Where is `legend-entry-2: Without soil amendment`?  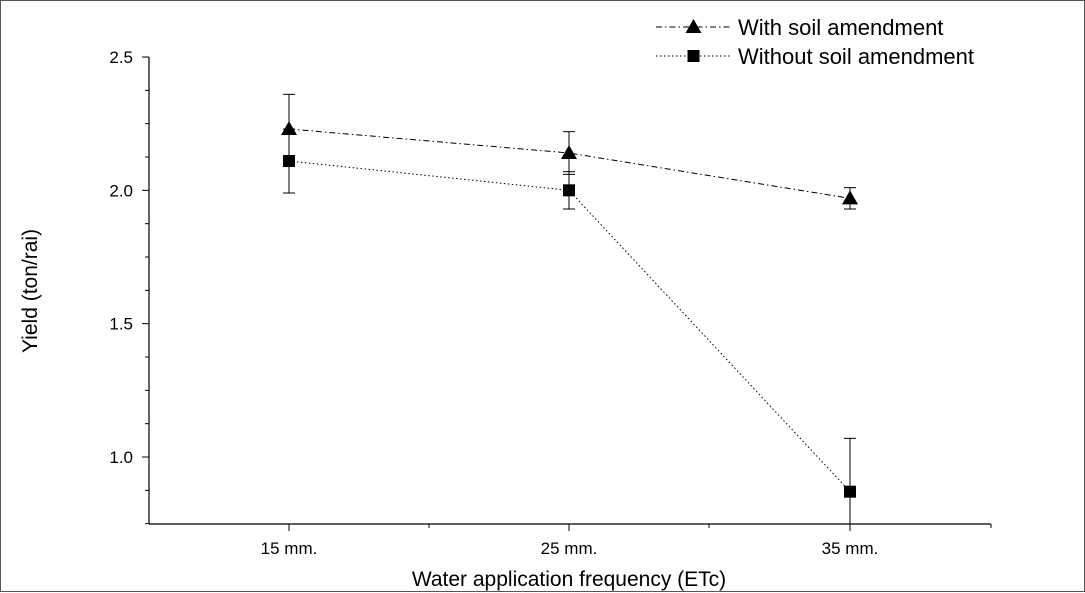
legend-entry-2: Without soil amendment is located at coordinates (815, 56).